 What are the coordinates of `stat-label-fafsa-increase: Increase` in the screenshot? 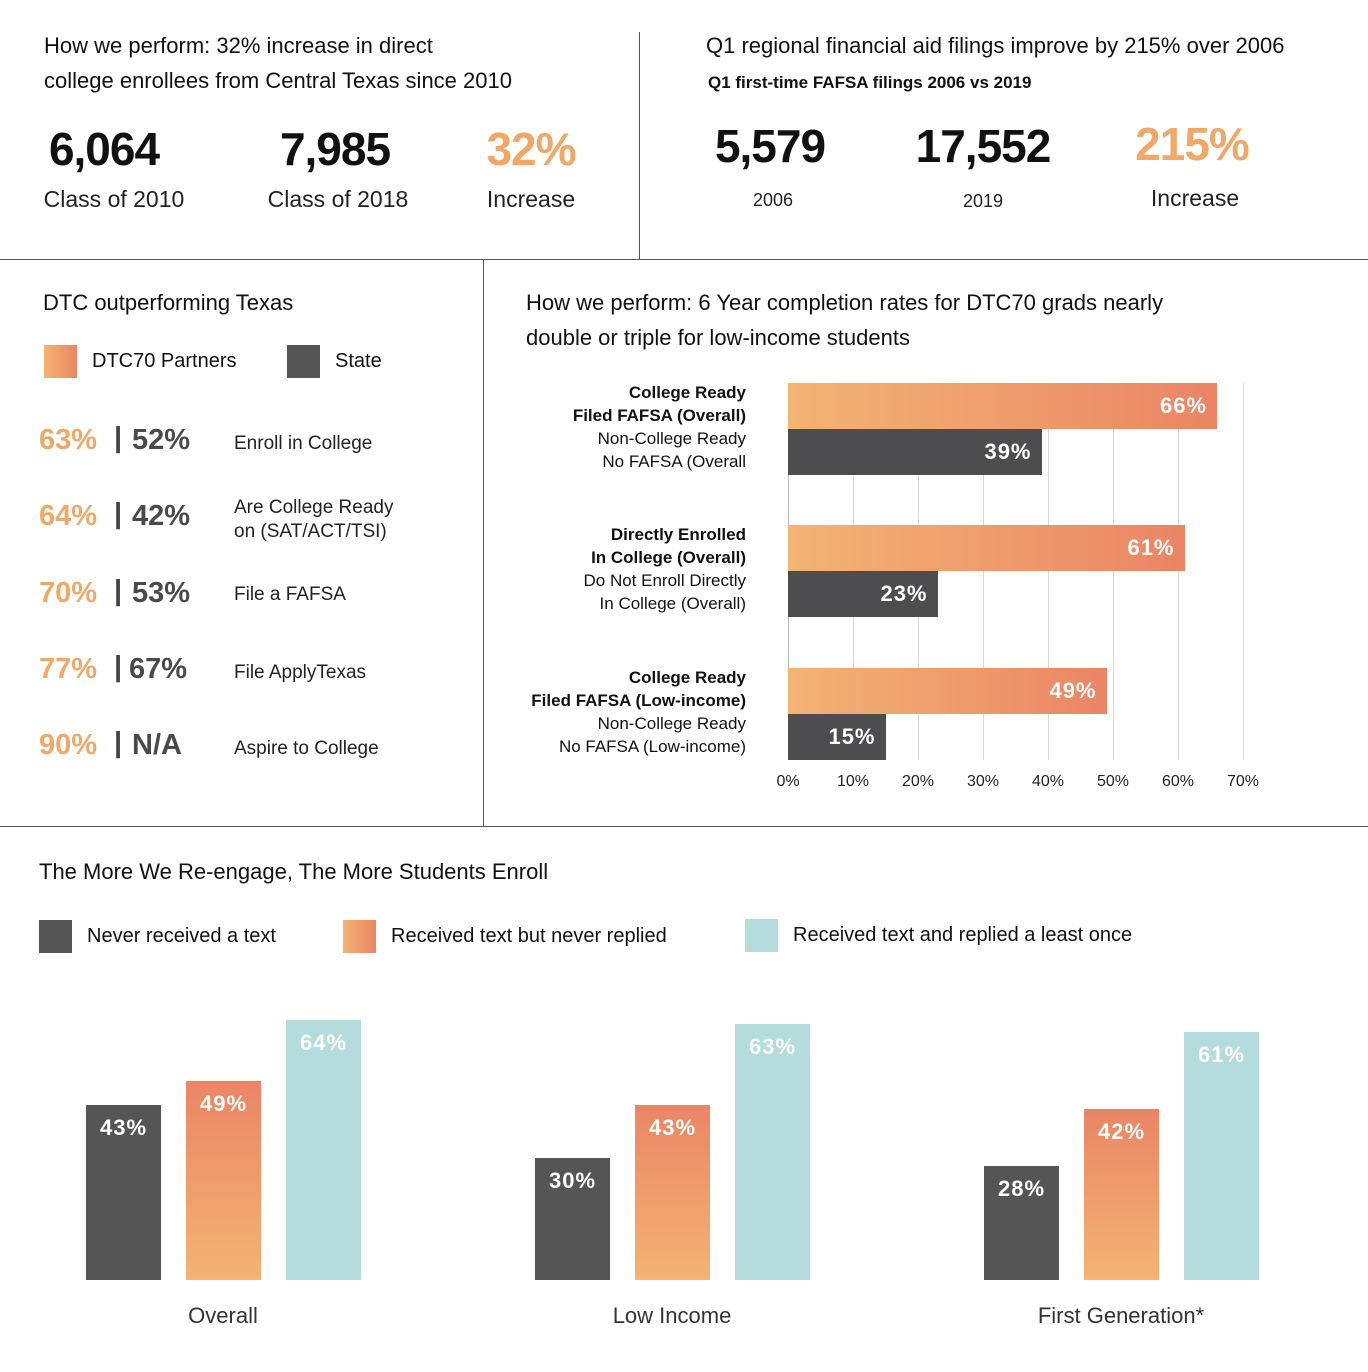 It's located at (1195, 198).